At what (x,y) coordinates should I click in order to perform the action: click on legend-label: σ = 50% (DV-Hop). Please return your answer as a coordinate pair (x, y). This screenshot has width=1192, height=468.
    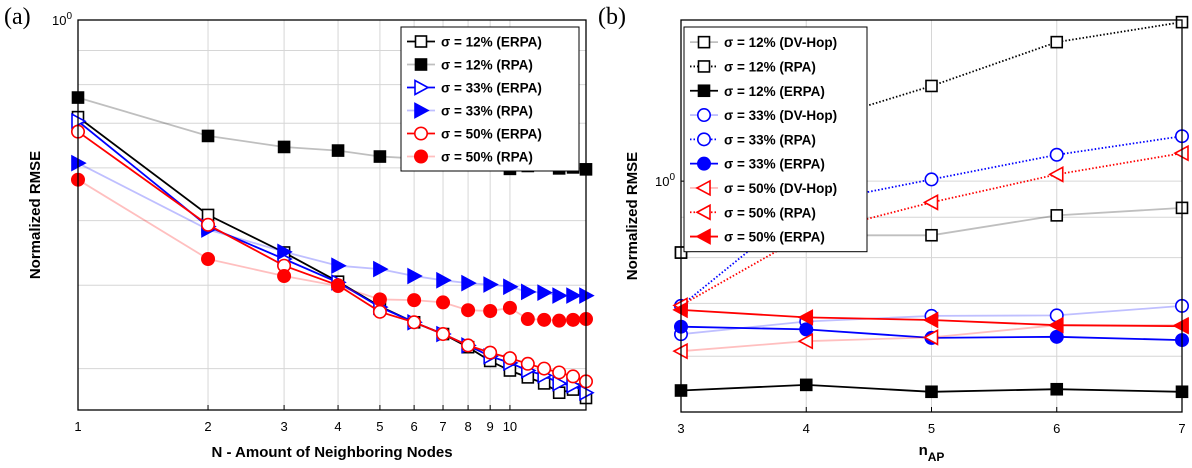
    Looking at the image, I should click on (780, 188).